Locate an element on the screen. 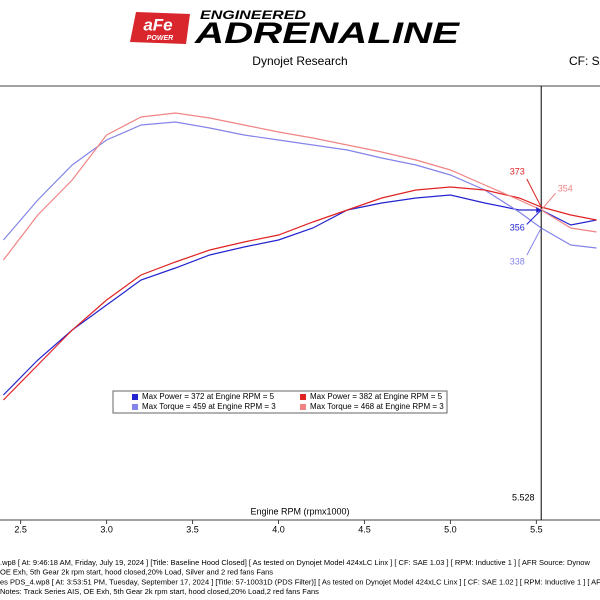 Image resolution: width=600 pixels, height=600 pixels. legend-label: Max Power = 372 at Engine RPM = 5 is located at coordinates (208, 396).